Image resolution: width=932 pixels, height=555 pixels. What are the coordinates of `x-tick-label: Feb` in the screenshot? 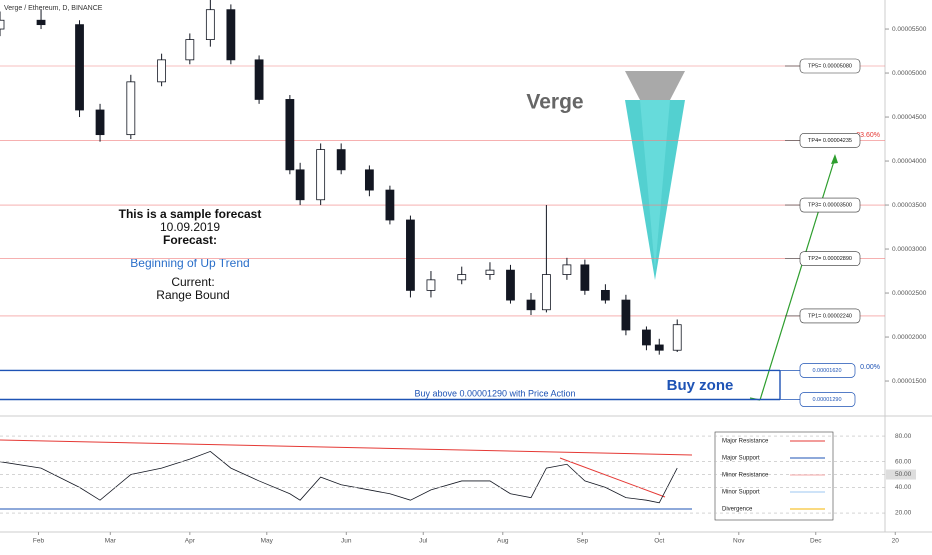 It's located at (39, 541).